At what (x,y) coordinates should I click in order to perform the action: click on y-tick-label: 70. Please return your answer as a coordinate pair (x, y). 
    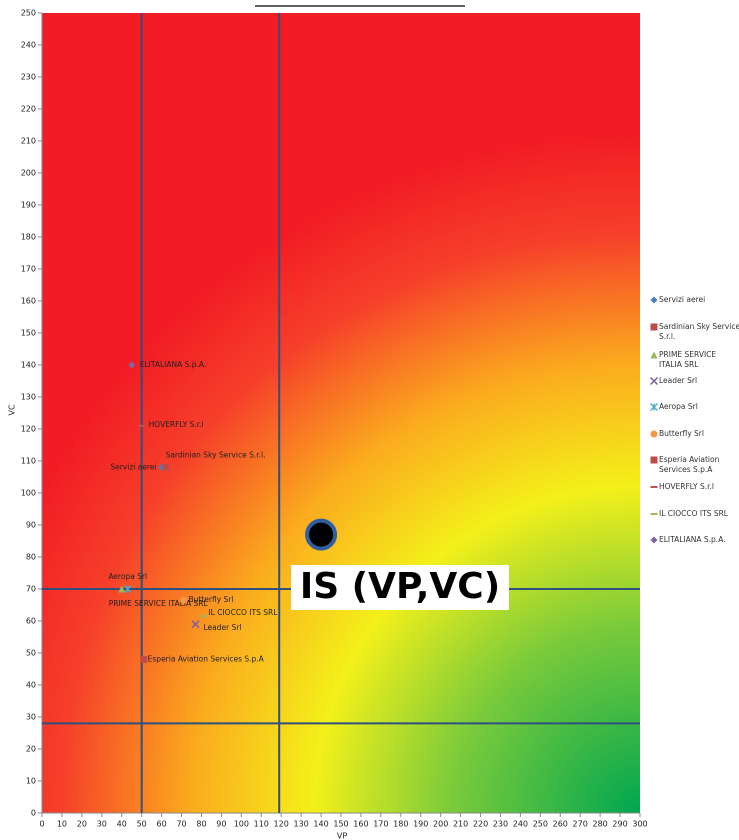
    Looking at the image, I should click on (31, 589).